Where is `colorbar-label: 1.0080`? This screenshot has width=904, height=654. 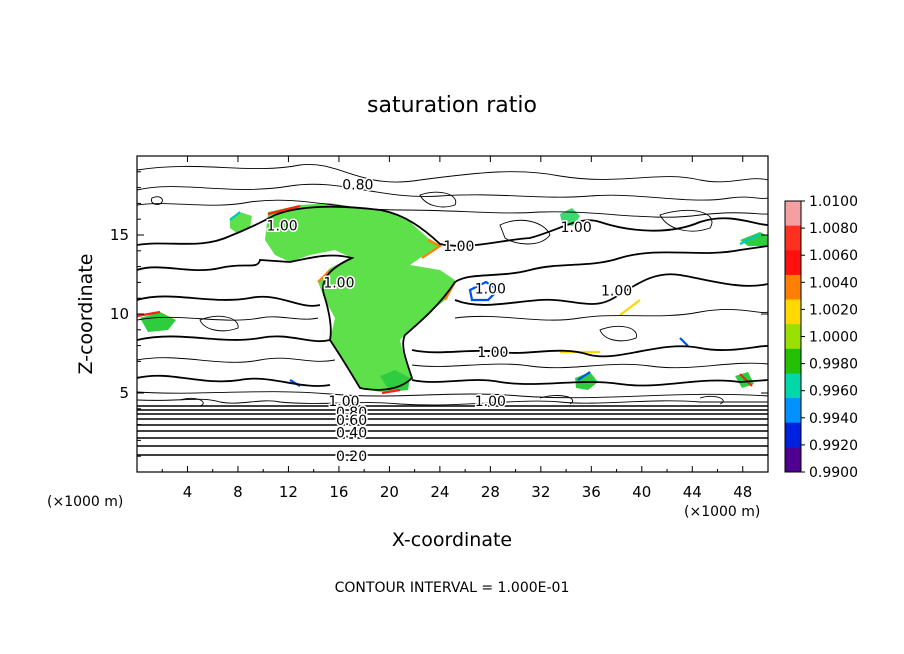
colorbar-label: 1.0080 is located at coordinates (833, 229).